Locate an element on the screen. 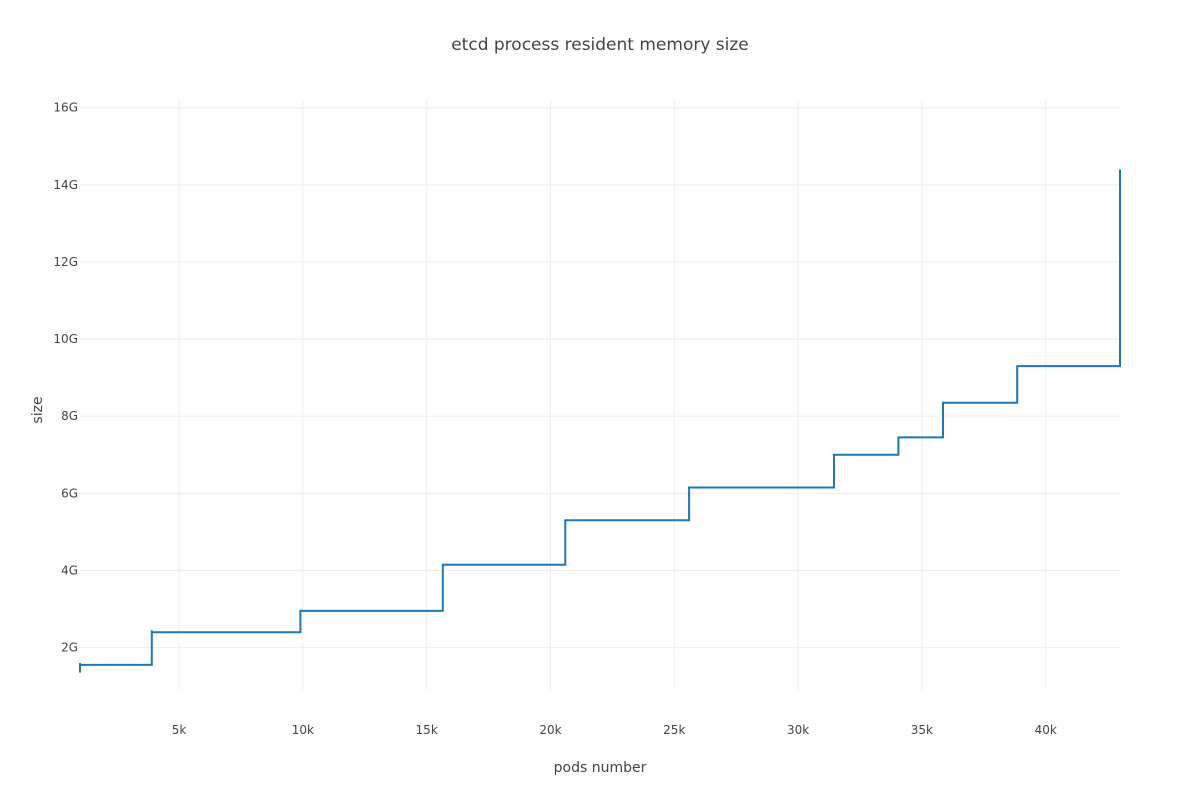 Image resolution: width=1200 pixels, height=800 pixels. y-tick-label: 16G is located at coordinates (65, 108).